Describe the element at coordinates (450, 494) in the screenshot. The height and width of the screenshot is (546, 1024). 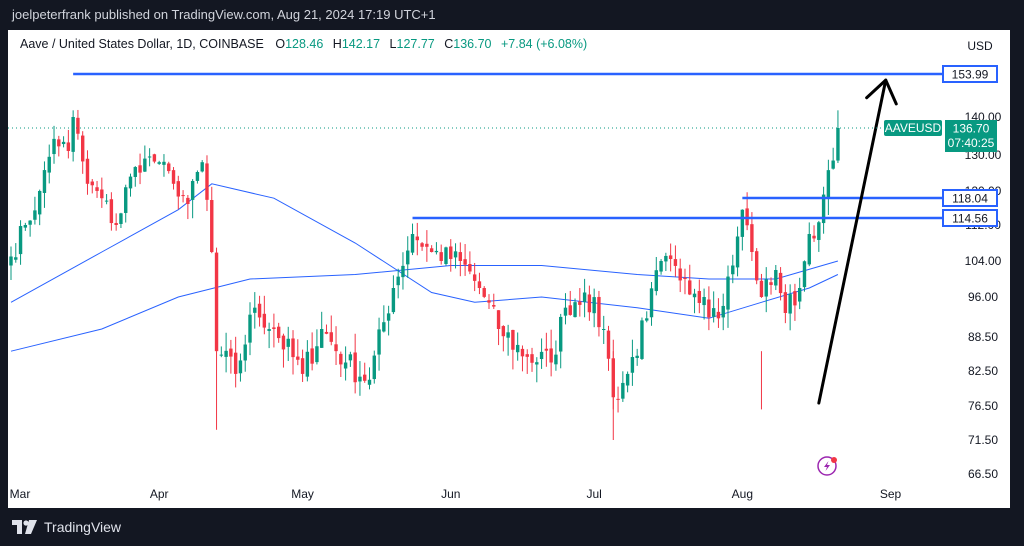
I see `x-tick-label: Jun` at that location.